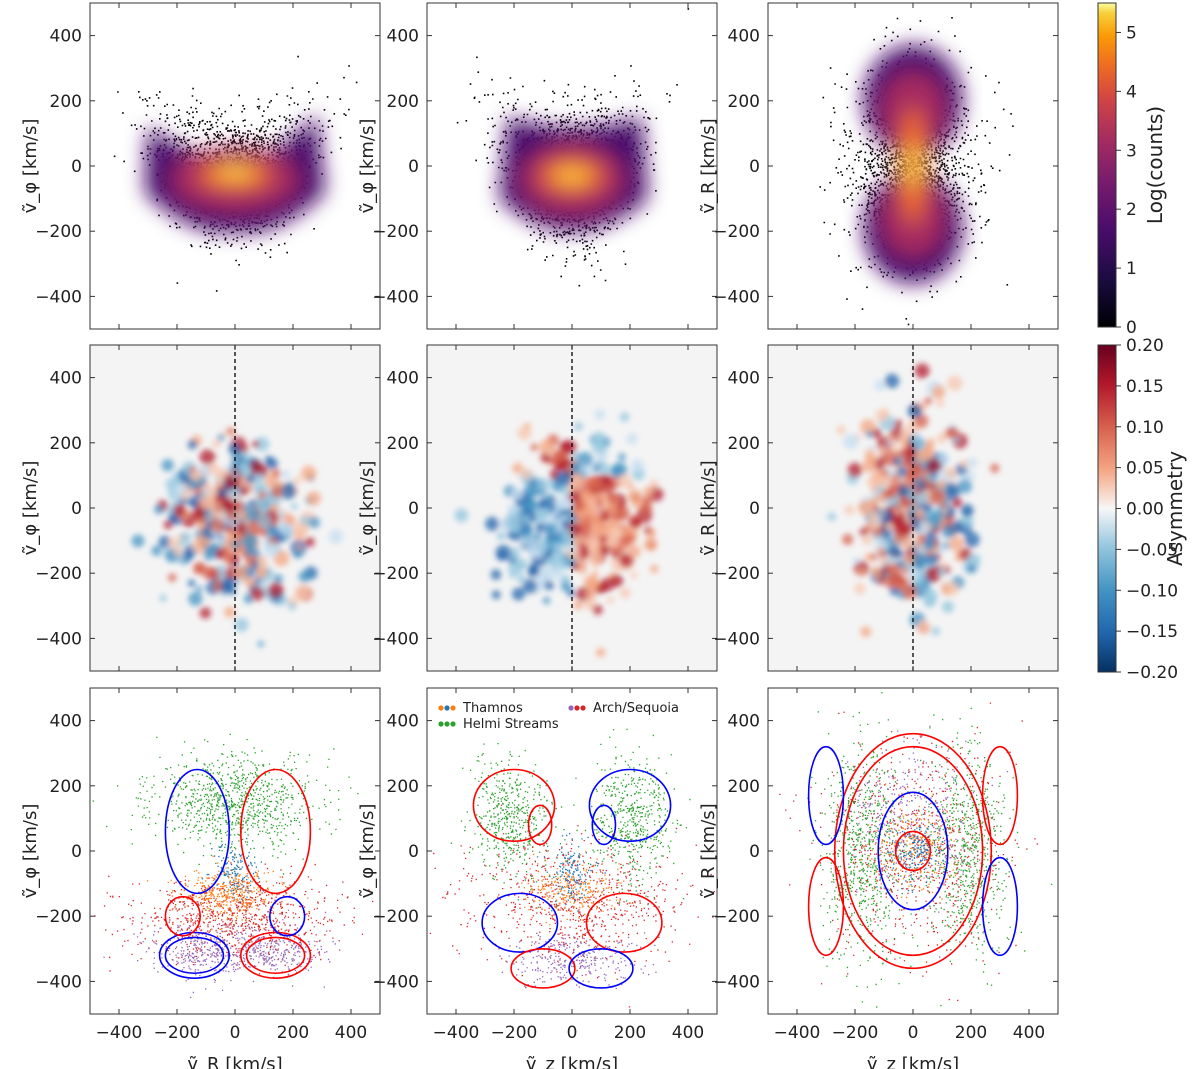  I want to click on contour-lines, so click(572, 878).